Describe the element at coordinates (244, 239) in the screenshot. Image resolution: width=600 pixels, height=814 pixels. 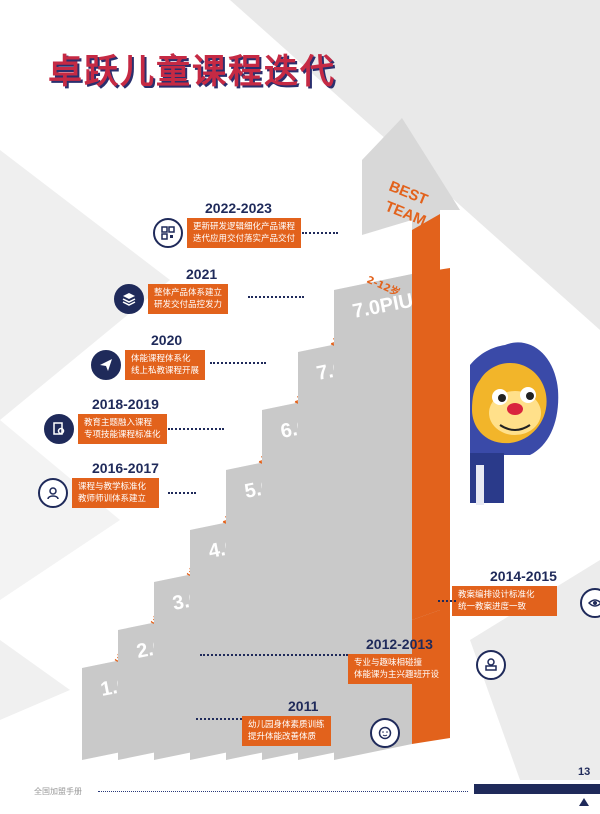
I see `description-line: 迭代应用交付落实产品交付` at that location.